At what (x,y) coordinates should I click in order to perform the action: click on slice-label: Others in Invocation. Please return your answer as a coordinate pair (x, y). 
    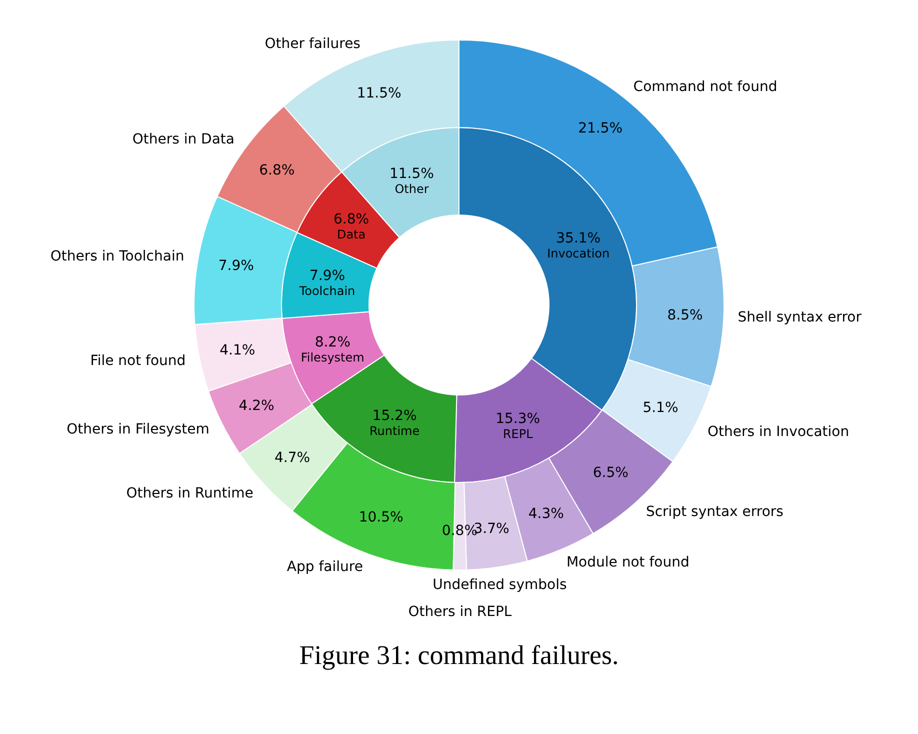
    Looking at the image, I should click on (778, 432).